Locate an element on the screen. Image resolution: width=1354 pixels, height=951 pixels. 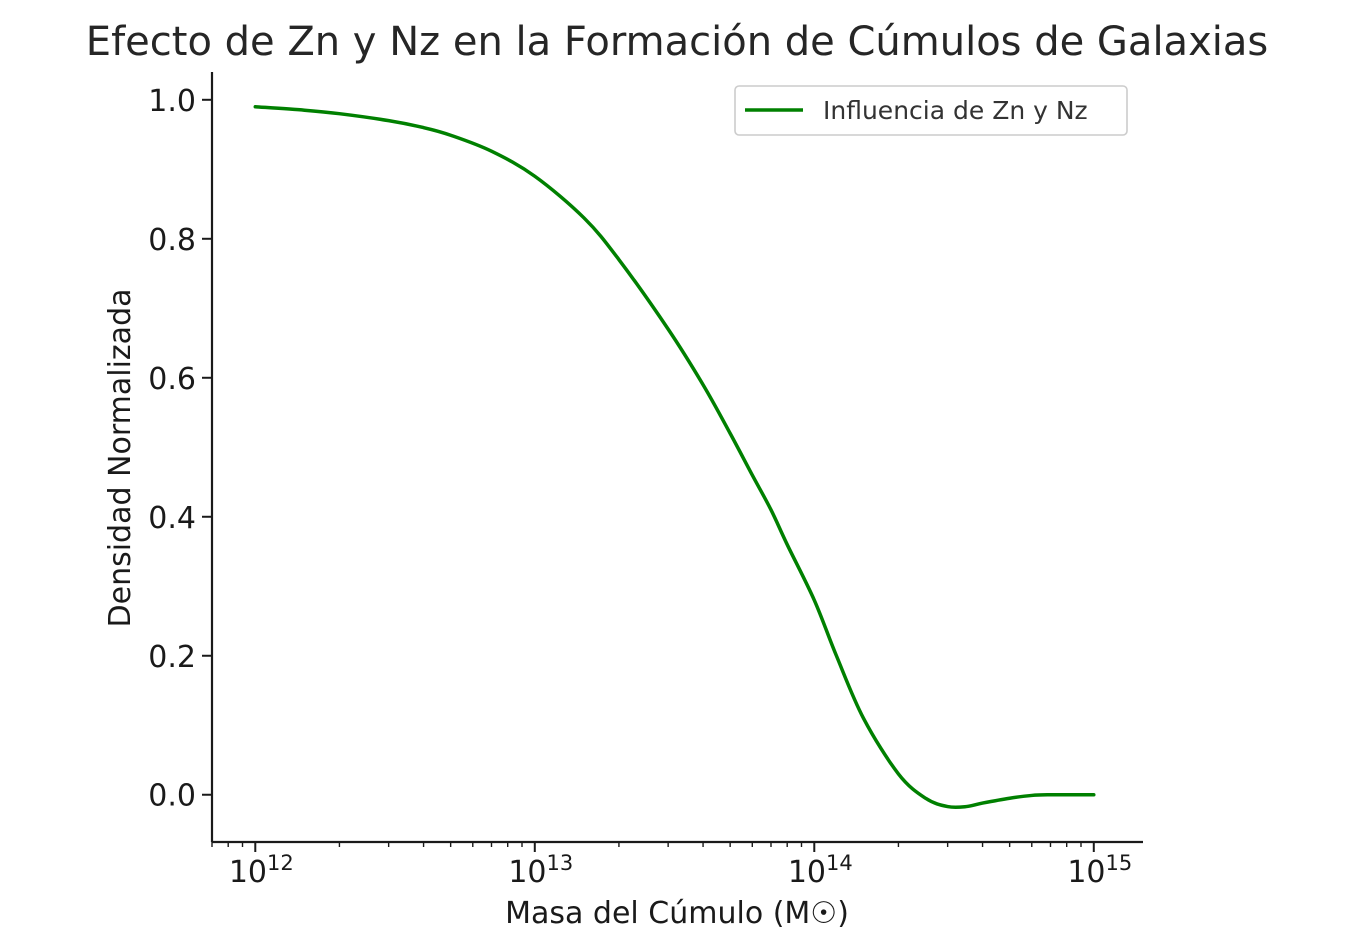
x-tick-label: 1015 is located at coordinates (1099, 870).